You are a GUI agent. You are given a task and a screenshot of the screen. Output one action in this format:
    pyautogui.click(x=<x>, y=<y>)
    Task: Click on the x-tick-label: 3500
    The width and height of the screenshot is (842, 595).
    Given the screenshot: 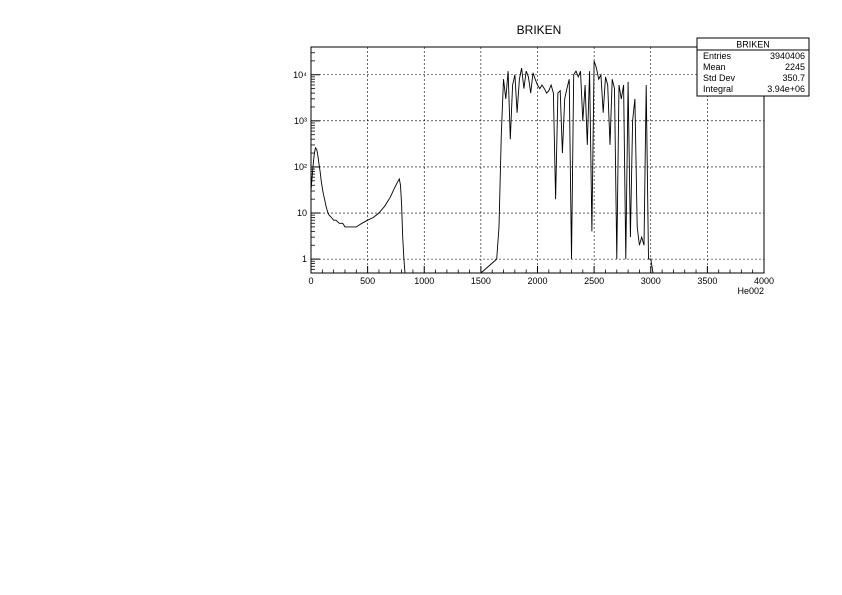 What is the action you would take?
    pyautogui.click(x=707, y=281)
    